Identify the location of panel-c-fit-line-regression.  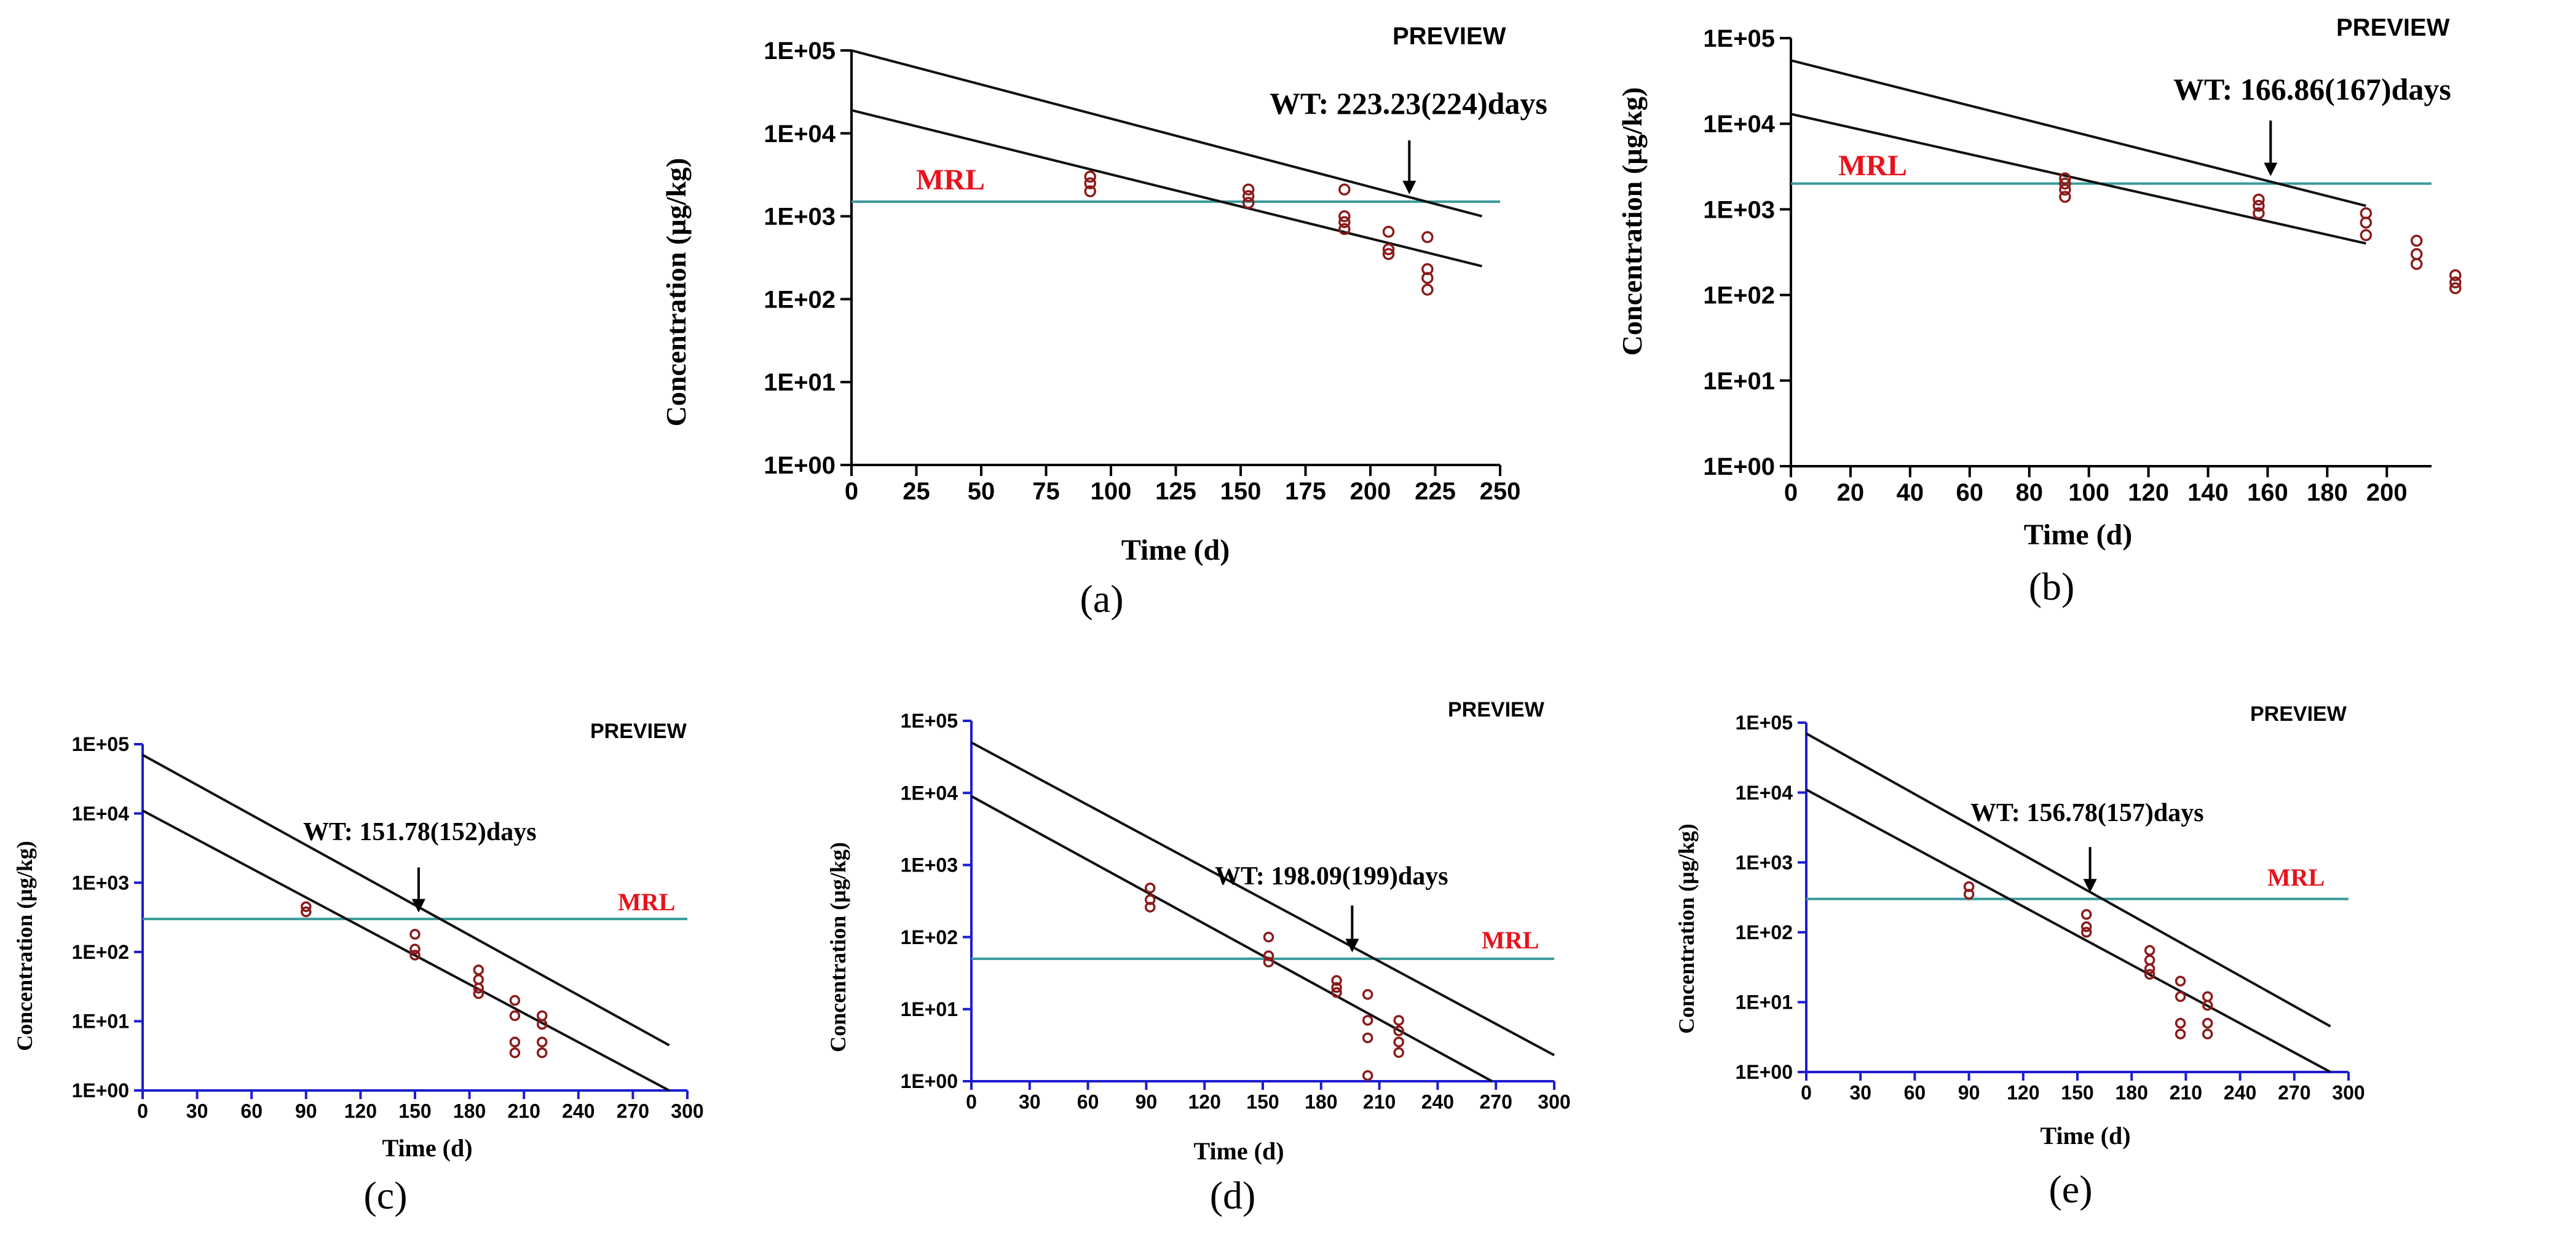
(406, 950).